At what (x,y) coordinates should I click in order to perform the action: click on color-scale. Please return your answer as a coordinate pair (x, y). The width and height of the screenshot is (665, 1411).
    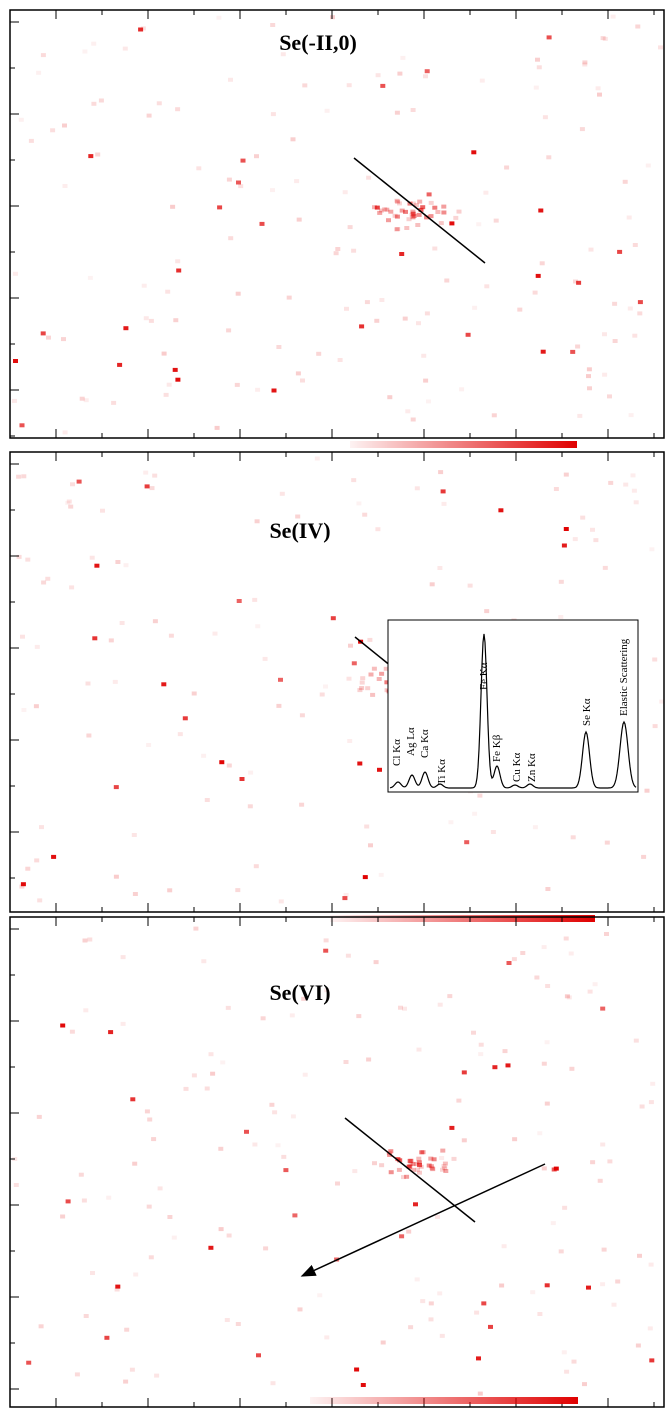
    Looking at the image, I should click on (462, 918).